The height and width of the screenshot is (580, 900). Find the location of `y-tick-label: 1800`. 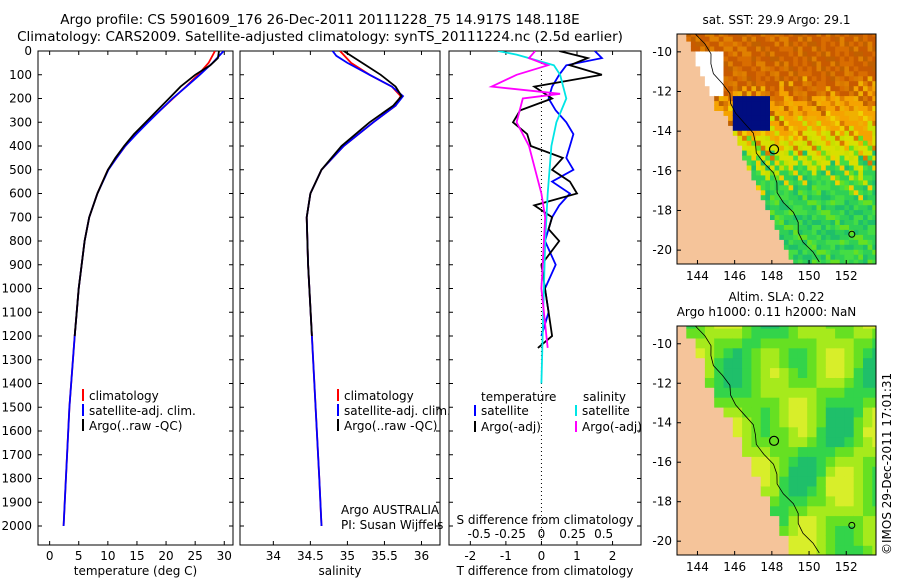

y-tick-label: 1800 is located at coordinates (16, 479).